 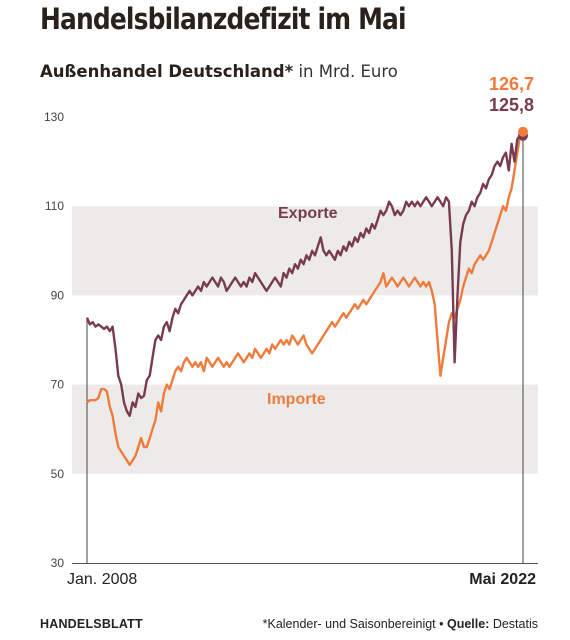 What do you see at coordinates (58, 295) in the screenshot?
I see `y-tick-label: 90` at bounding box center [58, 295].